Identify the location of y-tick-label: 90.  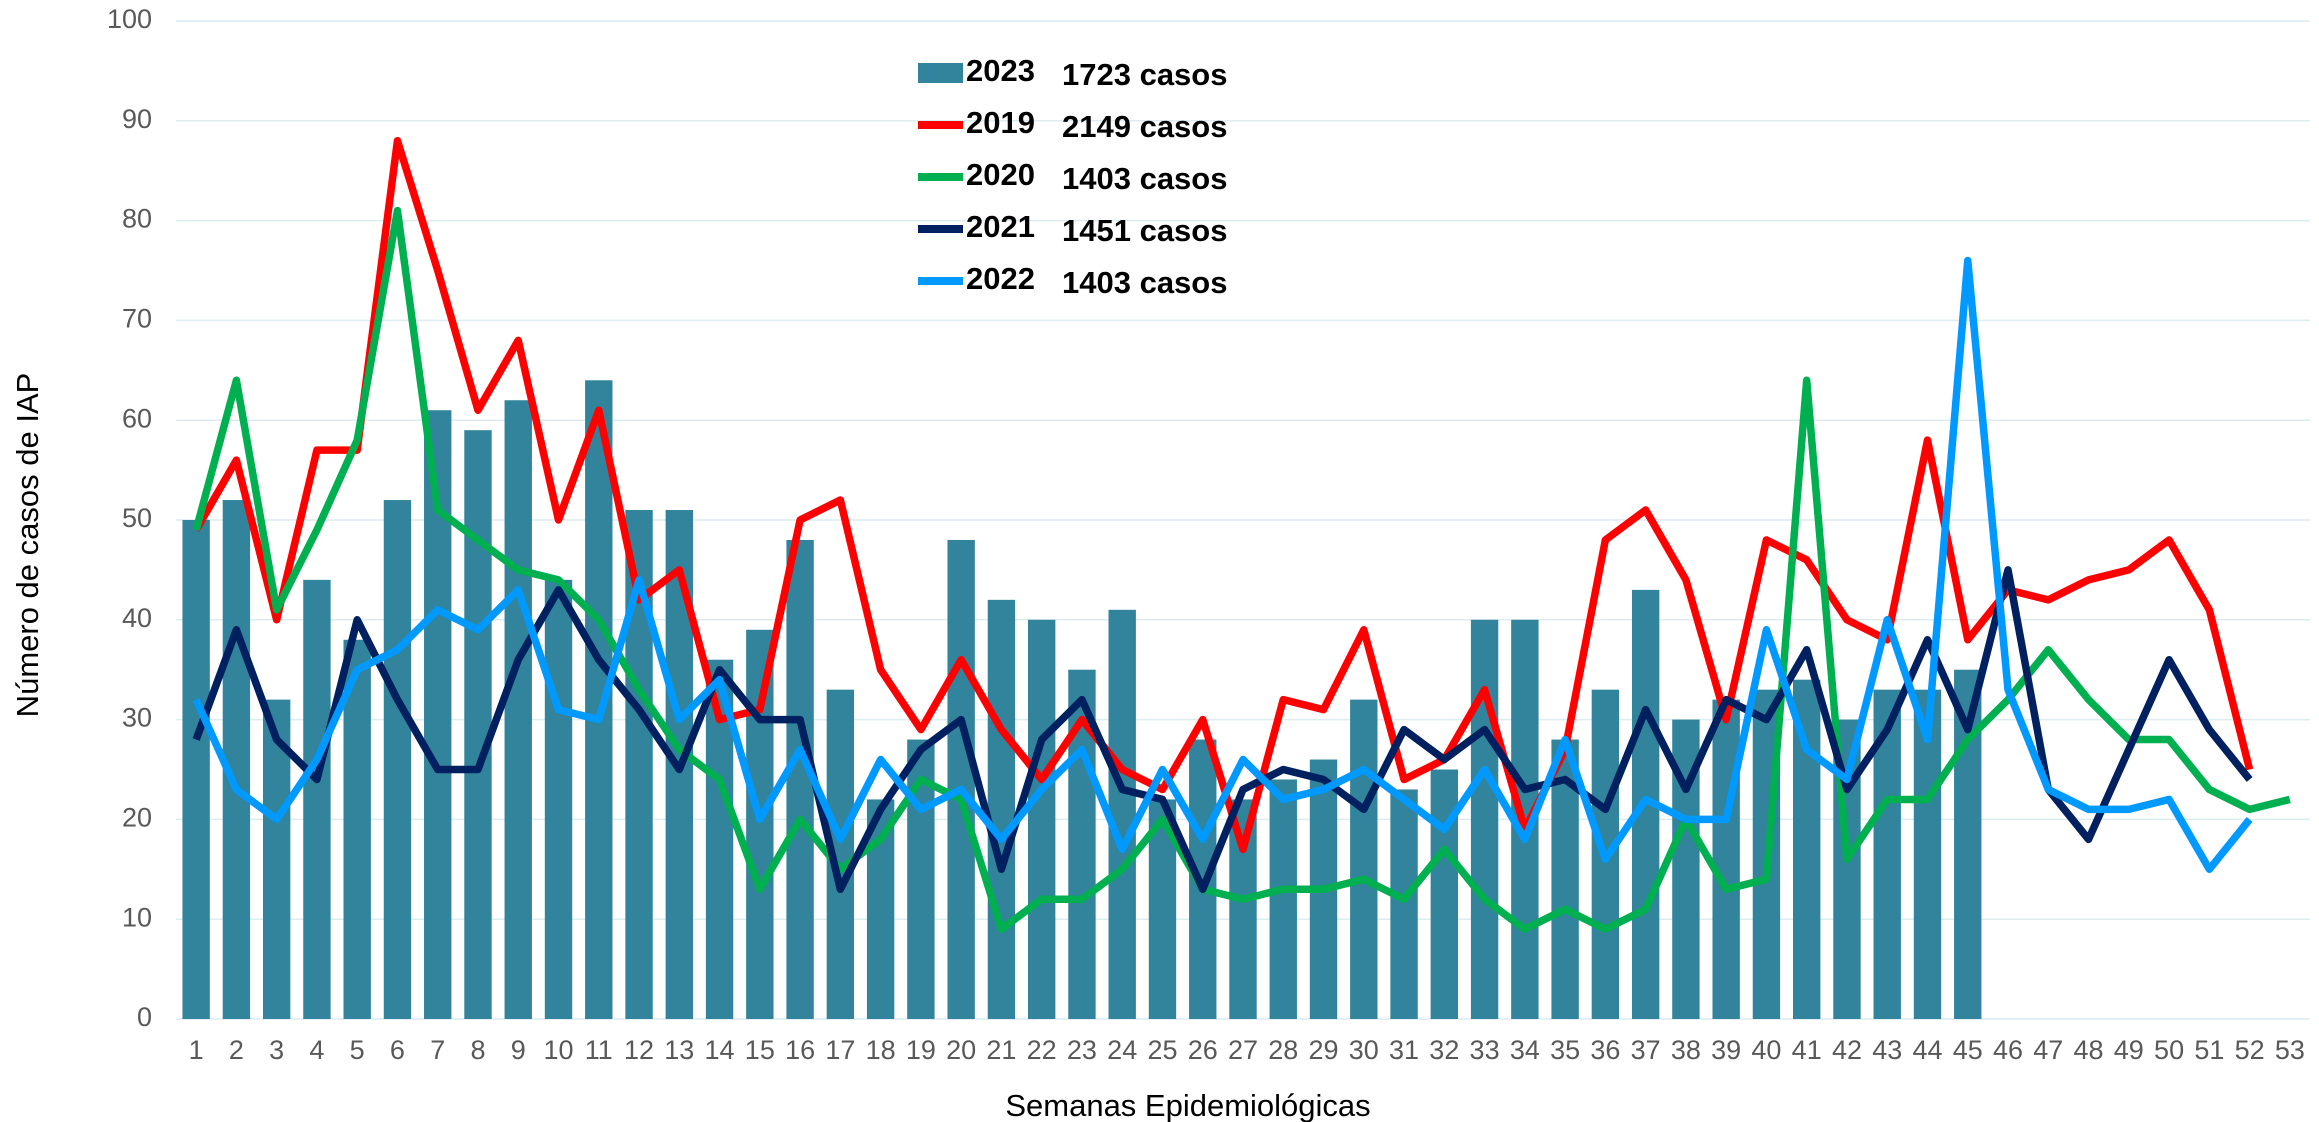
(137, 119).